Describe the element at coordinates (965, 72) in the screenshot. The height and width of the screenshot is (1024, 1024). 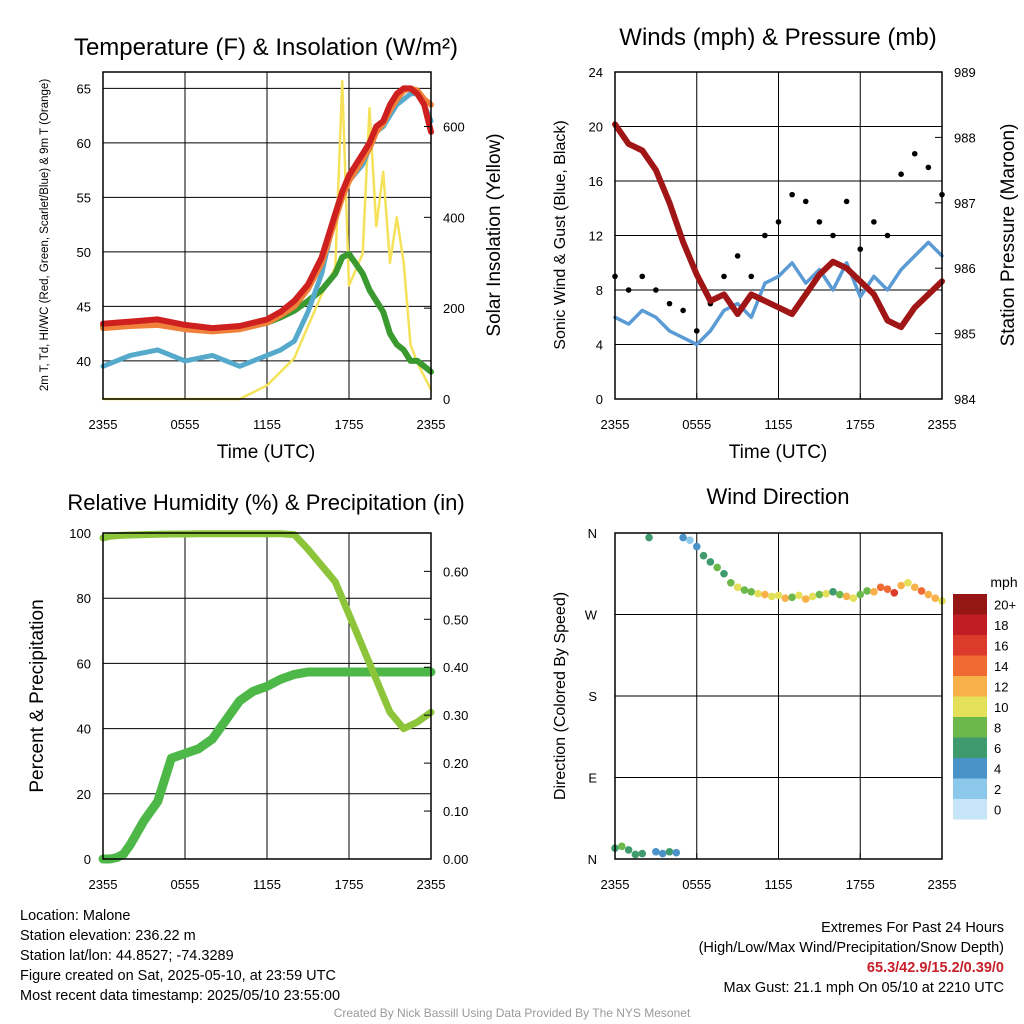
I see `y2-tick-label: 989` at that location.